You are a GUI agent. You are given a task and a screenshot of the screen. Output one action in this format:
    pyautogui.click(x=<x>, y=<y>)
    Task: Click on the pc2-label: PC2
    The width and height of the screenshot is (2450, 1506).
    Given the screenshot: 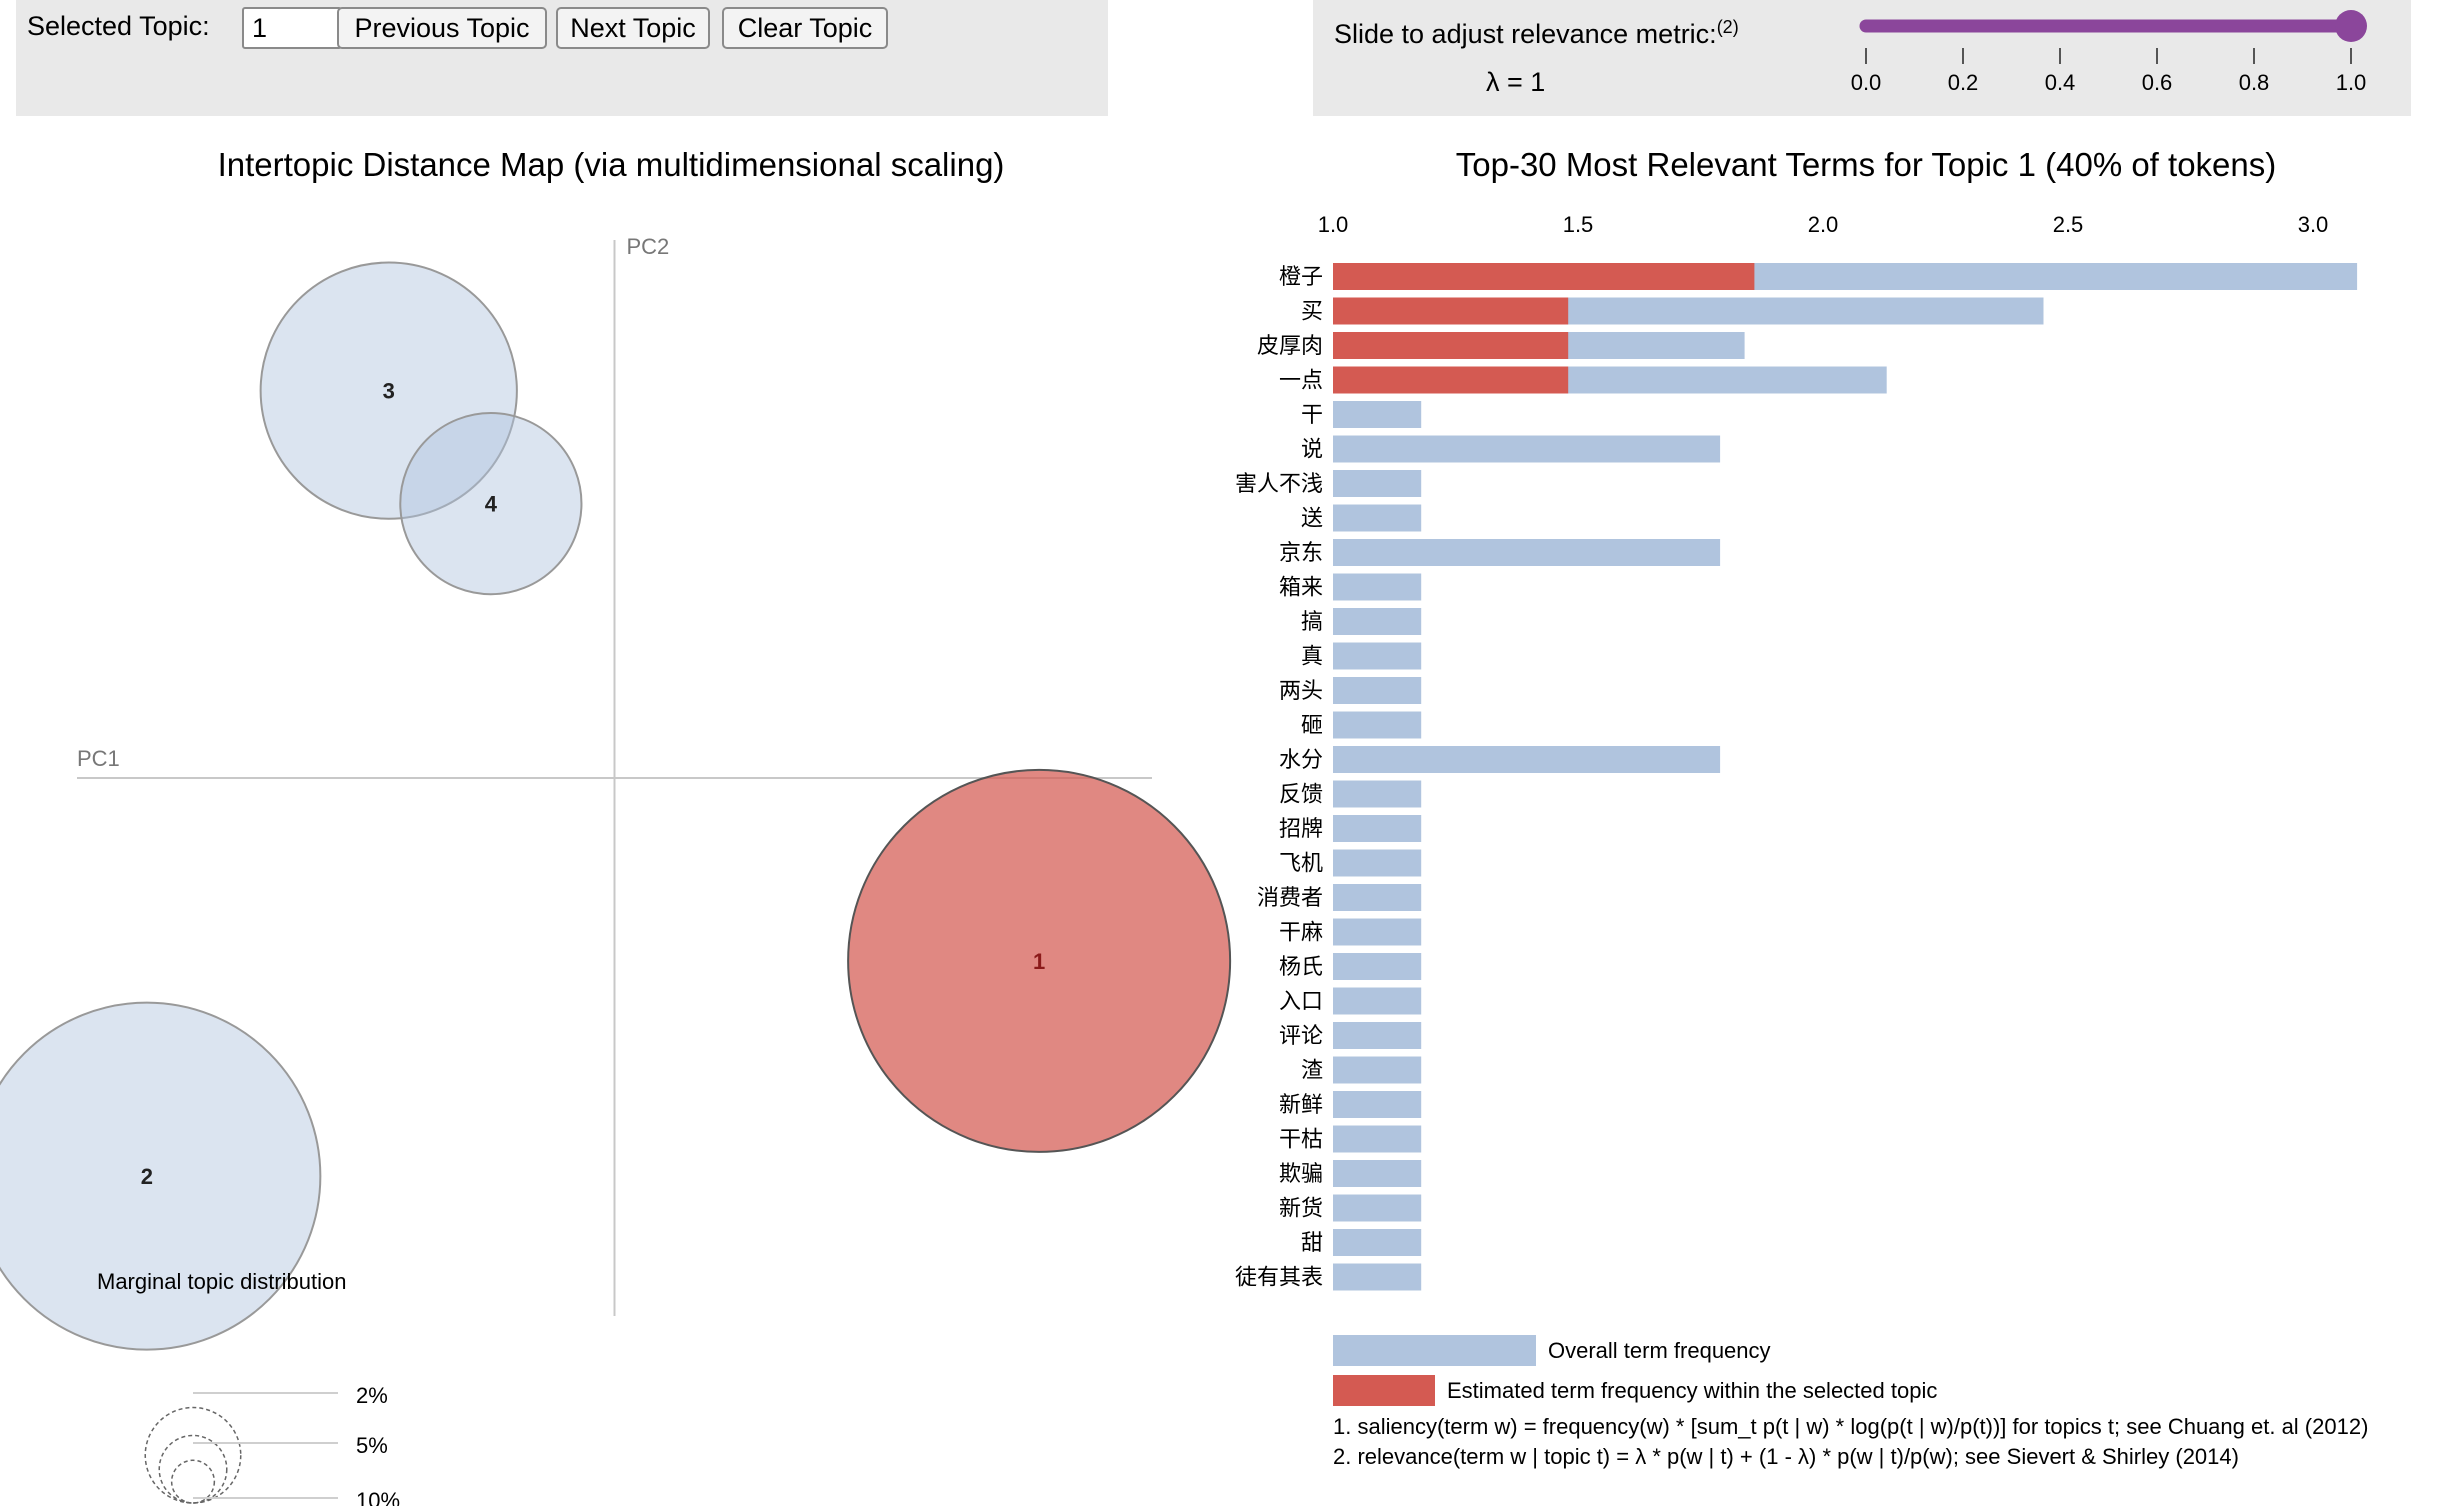 What is the action you would take?
    pyautogui.click(x=648, y=246)
    